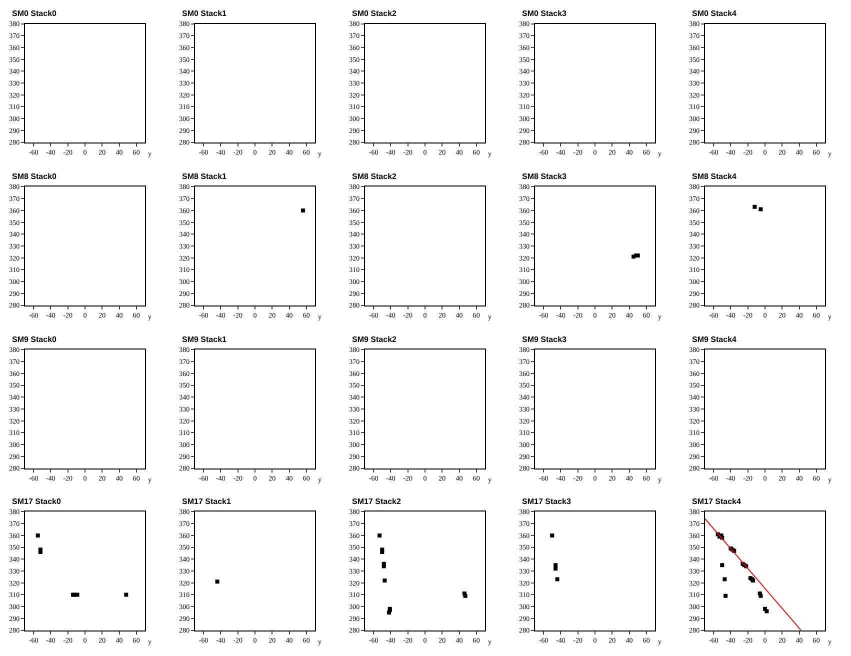 This screenshot has width=851, height=656. Describe the element at coordinates (205, 13) in the screenshot. I see `chart-title: SM0 Stack1` at that location.